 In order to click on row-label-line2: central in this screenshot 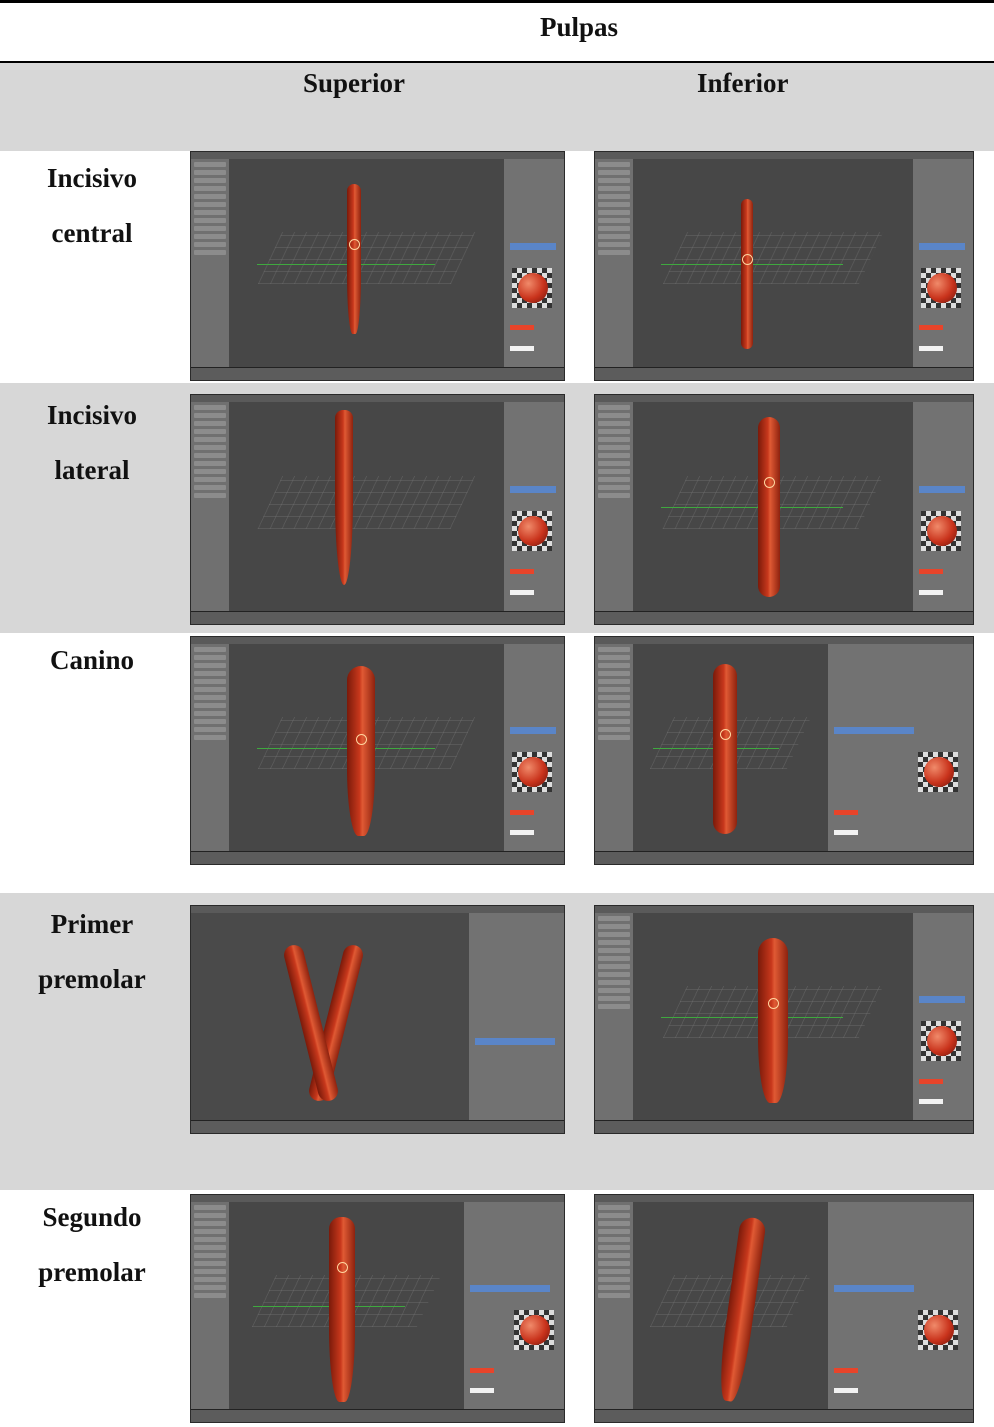, I will do `click(92, 233)`.